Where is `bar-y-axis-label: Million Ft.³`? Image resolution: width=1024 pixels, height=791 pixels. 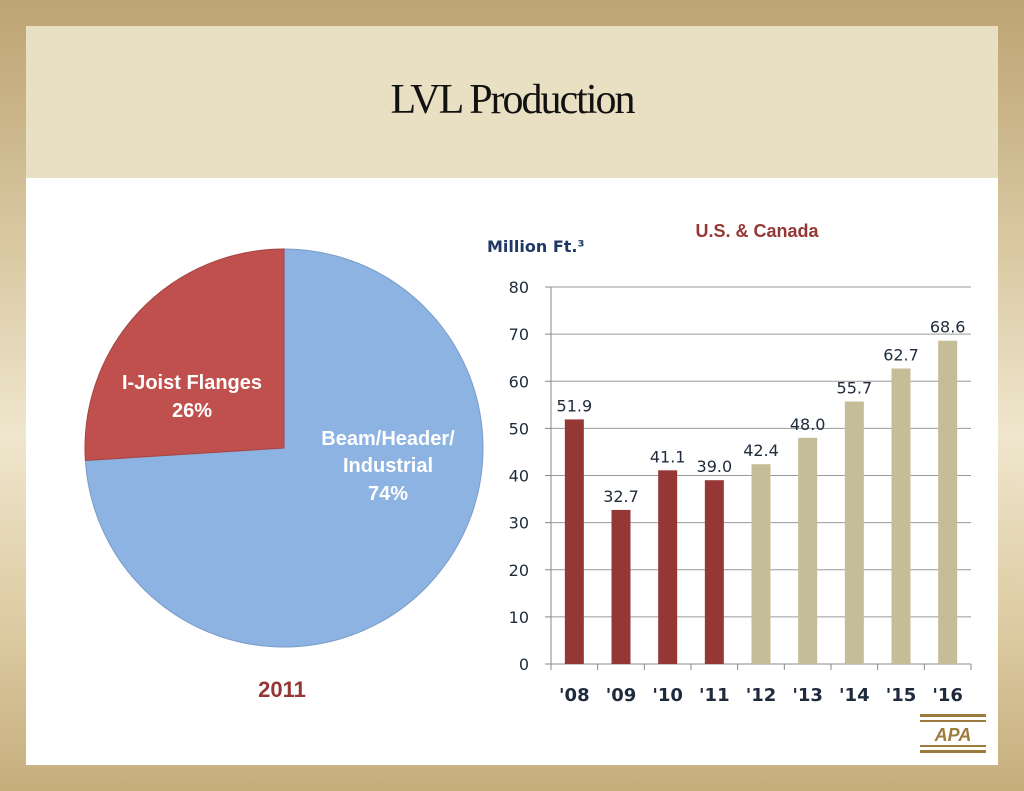 bar-y-axis-label: Million Ft.³ is located at coordinates (535, 246).